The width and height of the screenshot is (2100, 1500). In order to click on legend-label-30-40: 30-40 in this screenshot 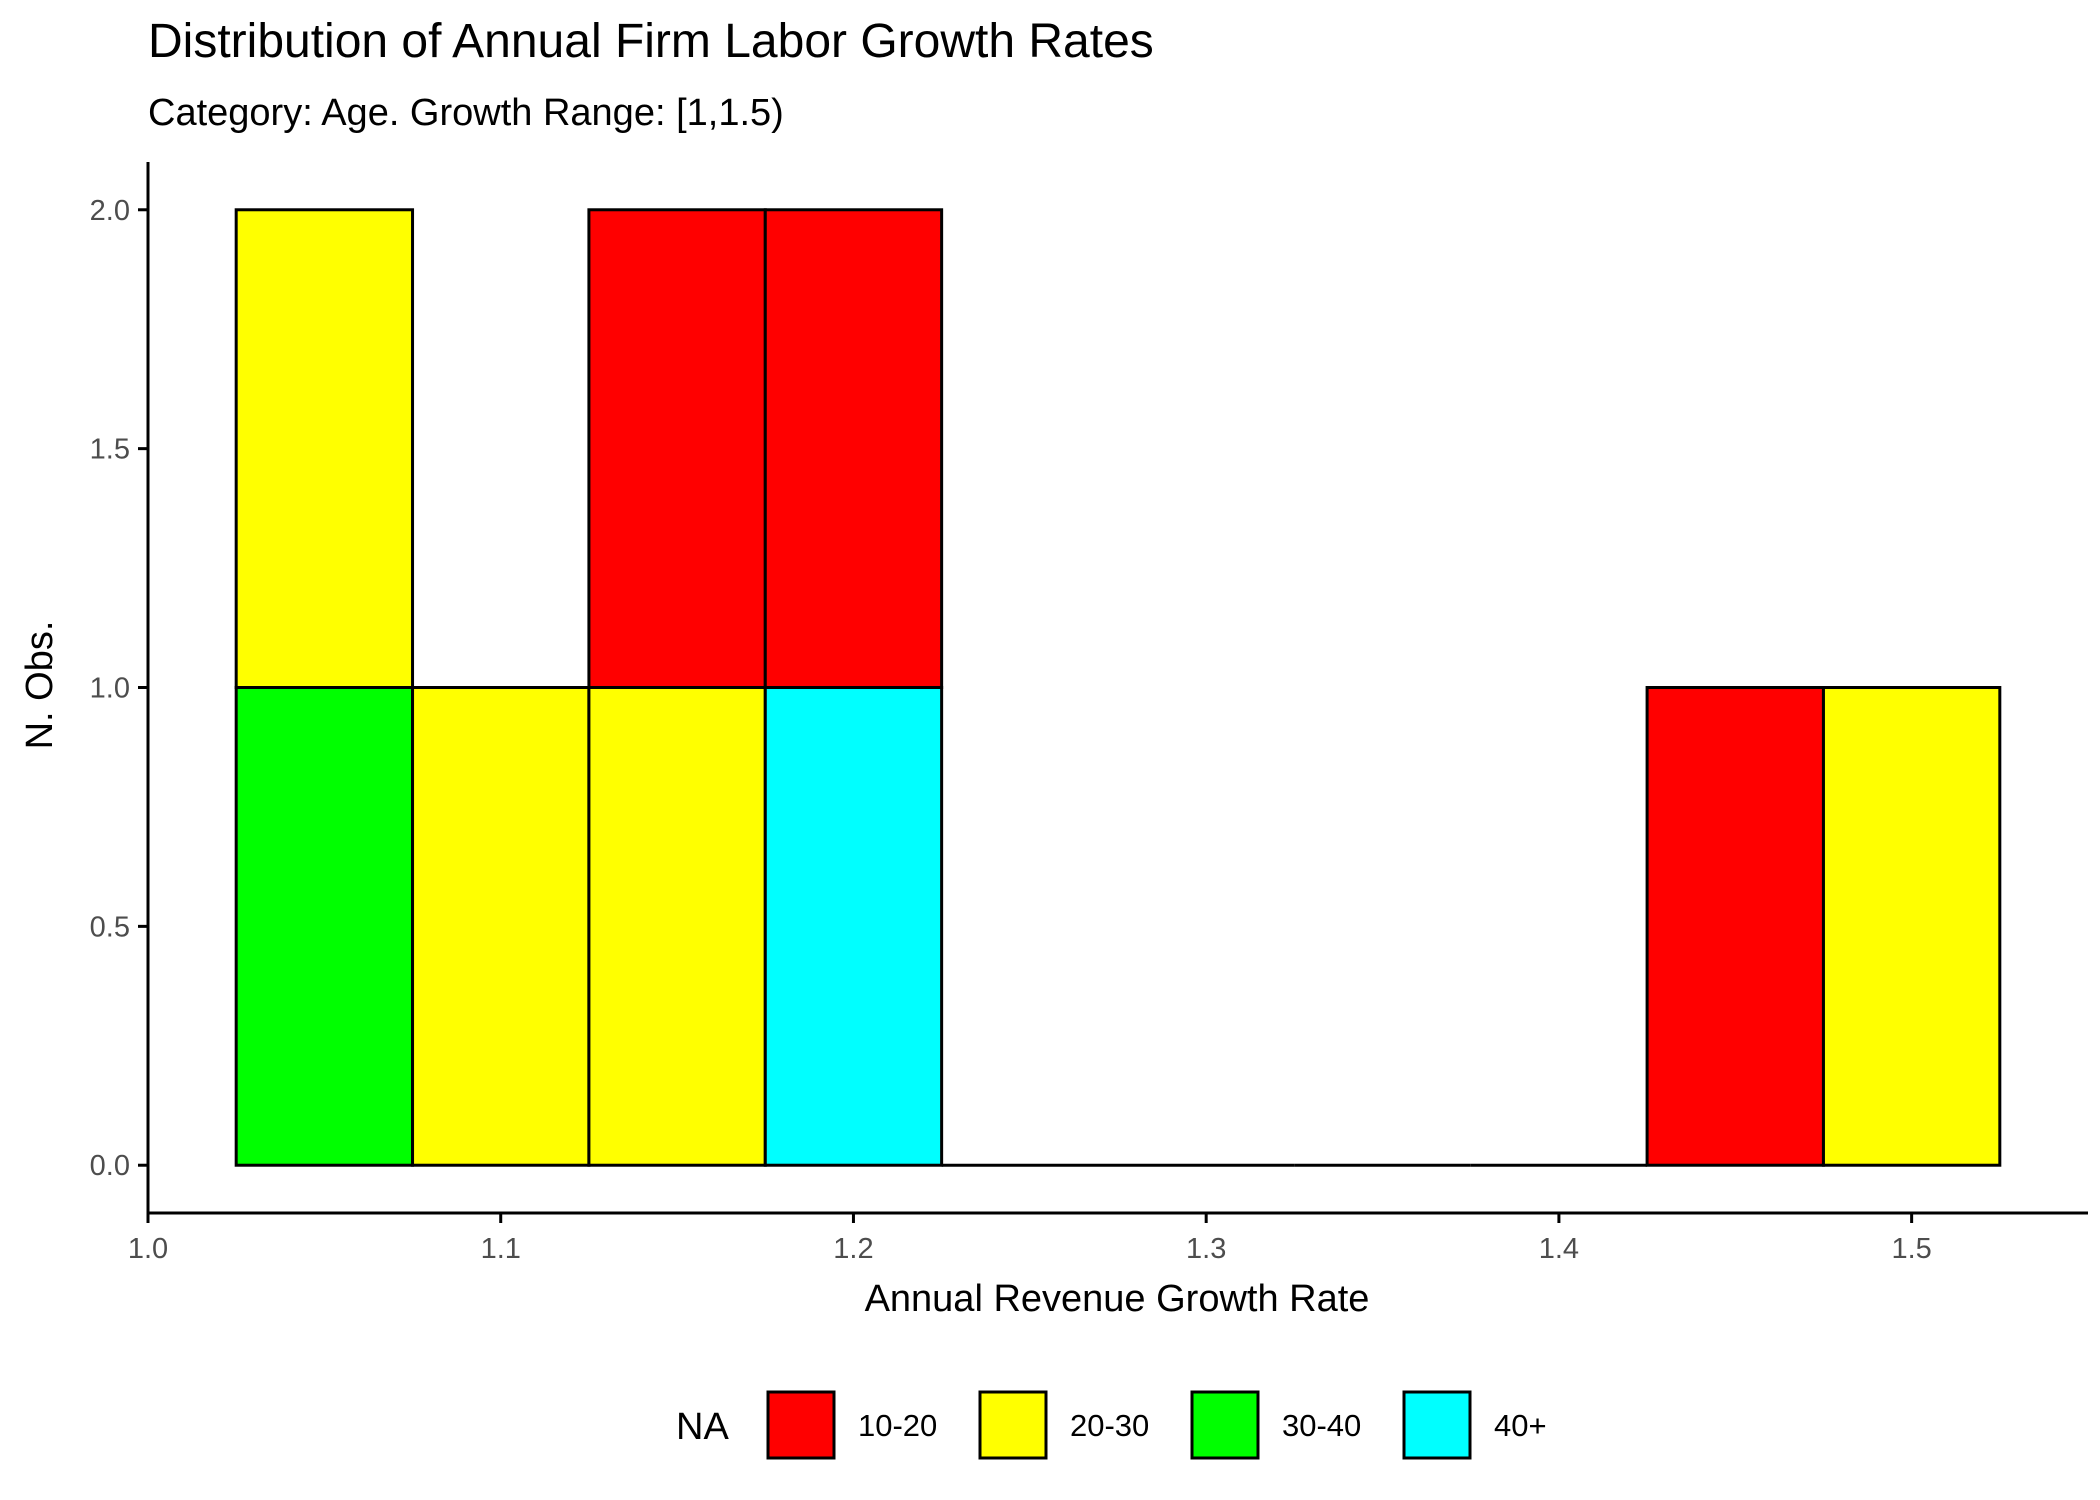, I will do `click(1321, 1425)`.